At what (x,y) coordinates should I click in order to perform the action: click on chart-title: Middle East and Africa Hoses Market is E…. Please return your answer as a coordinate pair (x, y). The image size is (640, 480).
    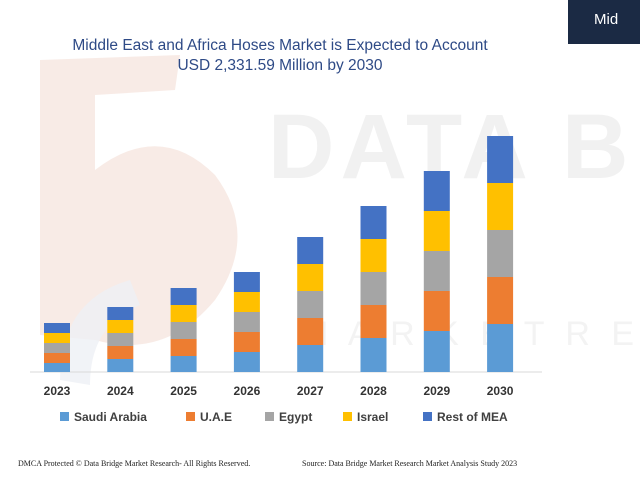
    Looking at the image, I should click on (280, 56).